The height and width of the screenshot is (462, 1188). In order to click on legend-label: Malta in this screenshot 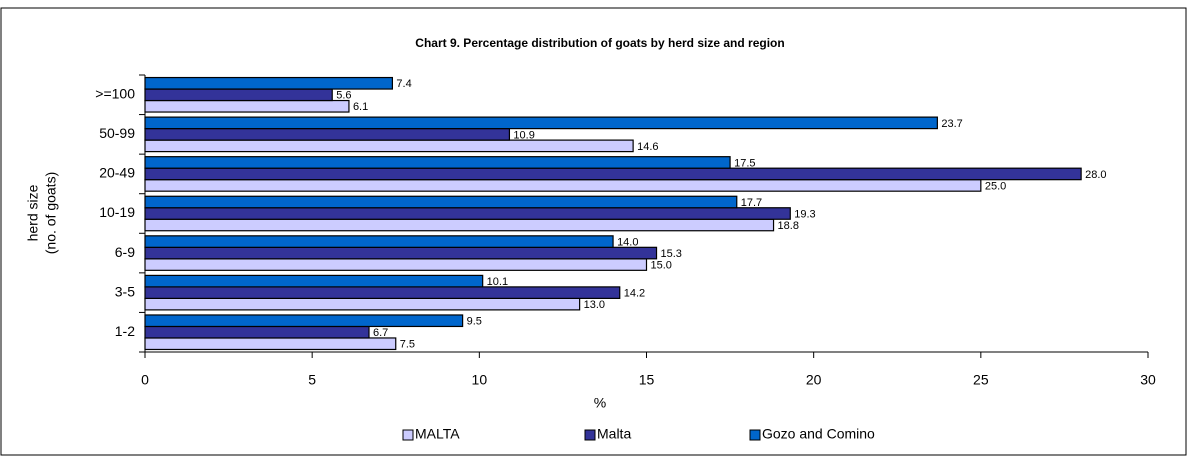, I will do `click(614, 434)`.